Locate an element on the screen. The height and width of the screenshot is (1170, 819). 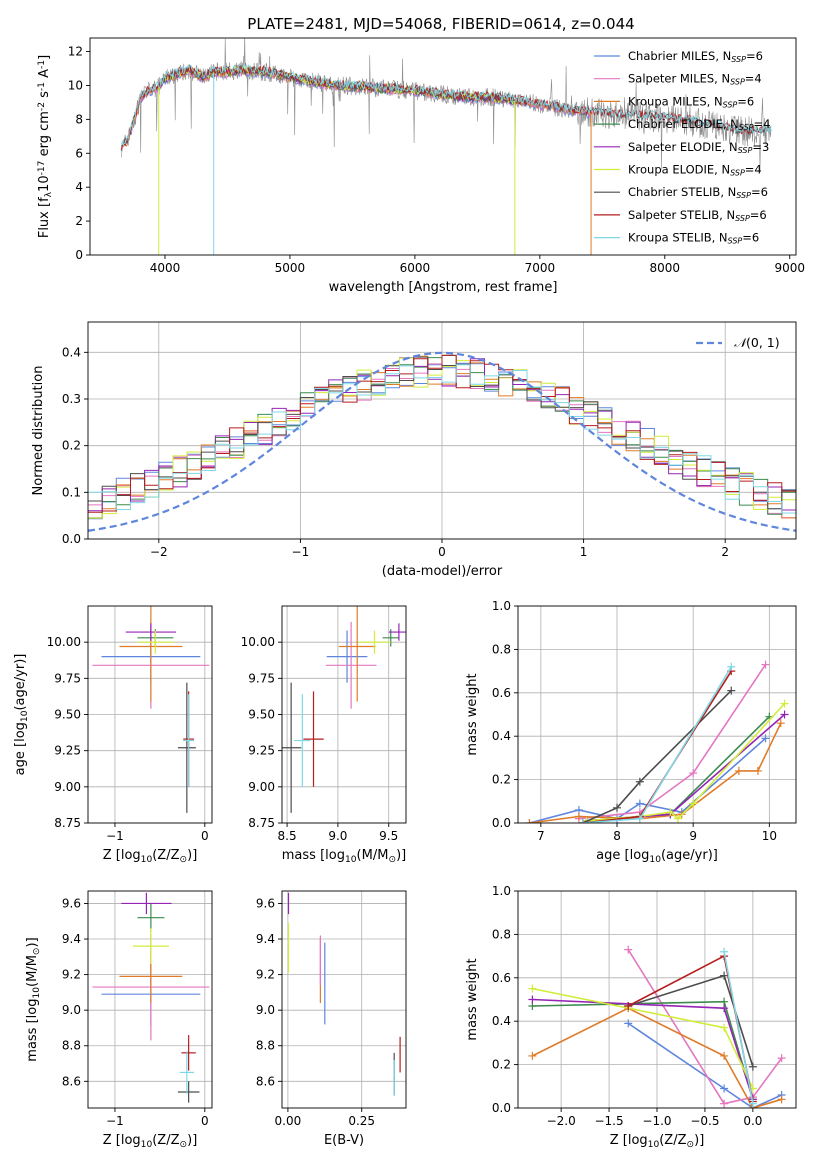
y-axis-label: mass [log10(M/M⊙)] is located at coordinates (33, 999).